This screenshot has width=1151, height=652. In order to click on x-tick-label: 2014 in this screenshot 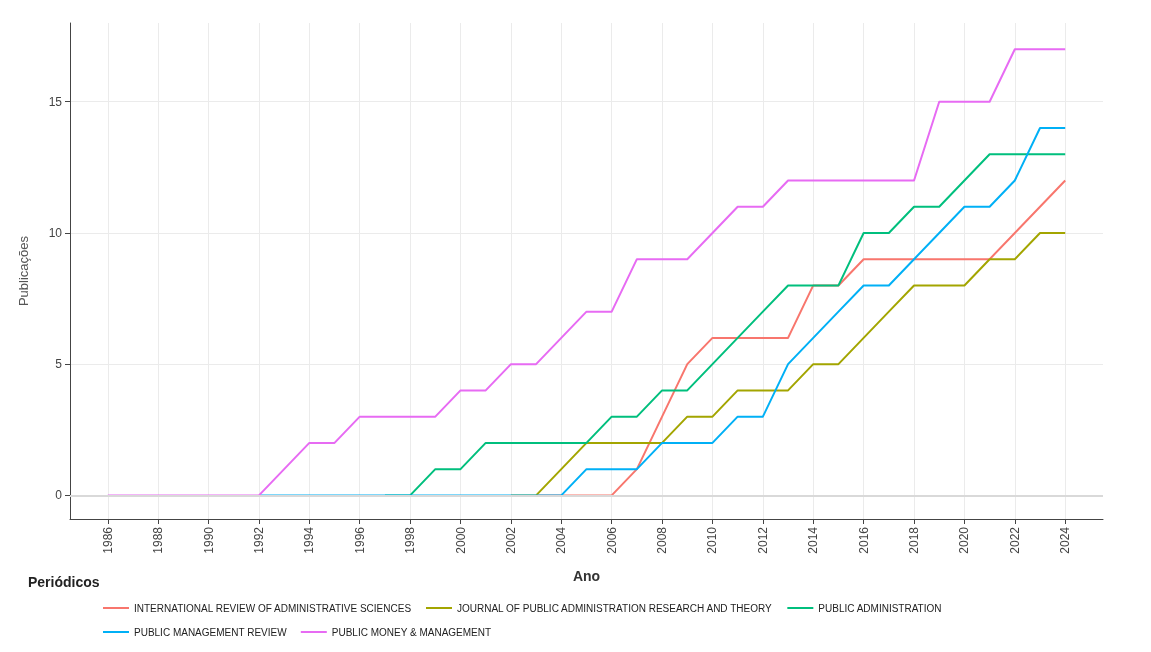, I will do `click(813, 540)`.